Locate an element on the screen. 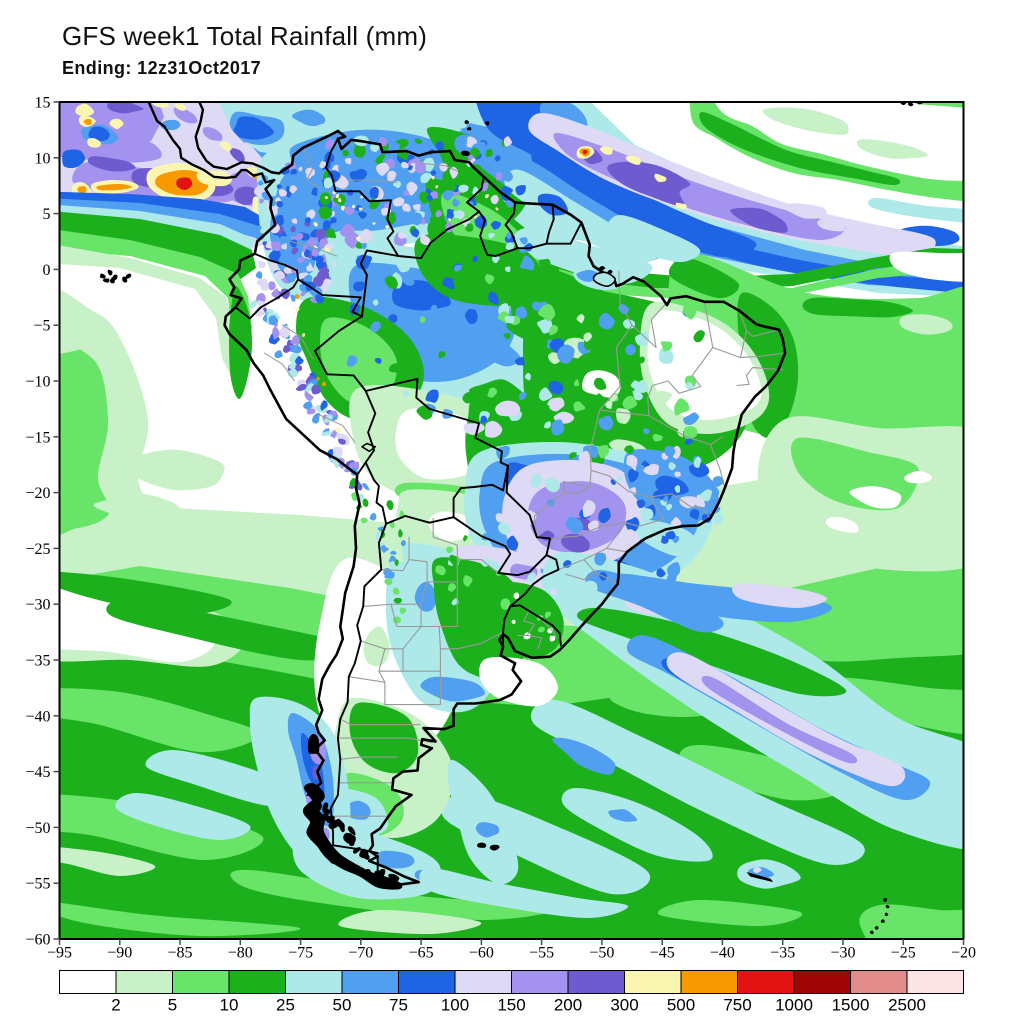 This screenshot has width=1024, height=1024. svg-text: −80 is located at coordinates (240, 953).